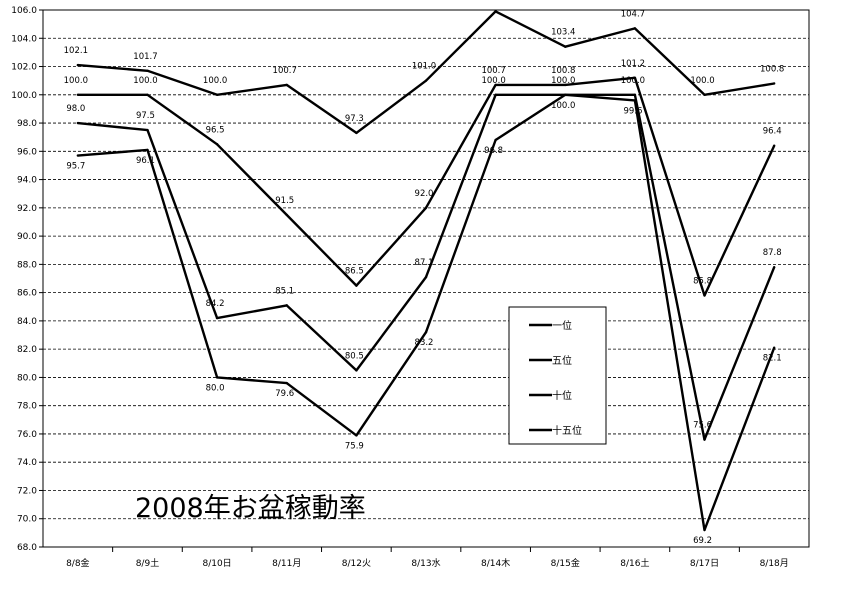  Describe the element at coordinates (27, 124) in the screenshot. I see `y-tick-label: 98.0` at that location.